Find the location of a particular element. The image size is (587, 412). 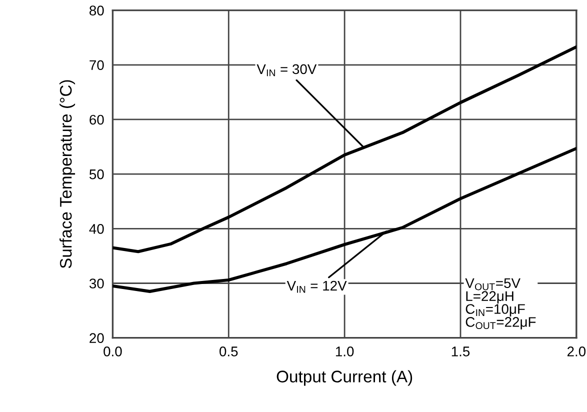

x-tick-label: 2.0 is located at coordinates (576, 351).